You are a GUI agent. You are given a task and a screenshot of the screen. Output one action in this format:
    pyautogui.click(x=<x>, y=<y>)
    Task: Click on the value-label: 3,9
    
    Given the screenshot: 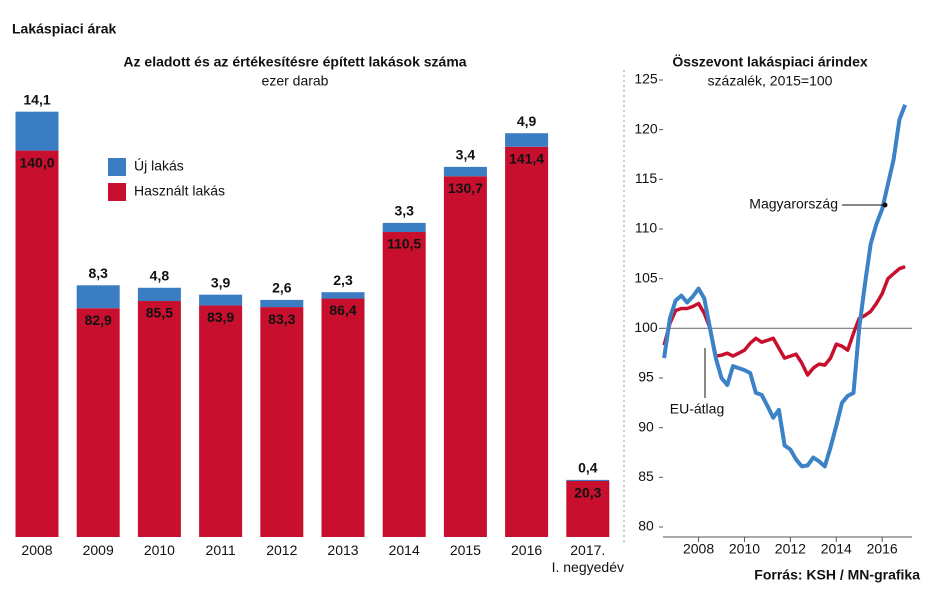 What is the action you would take?
    pyautogui.click(x=221, y=282)
    